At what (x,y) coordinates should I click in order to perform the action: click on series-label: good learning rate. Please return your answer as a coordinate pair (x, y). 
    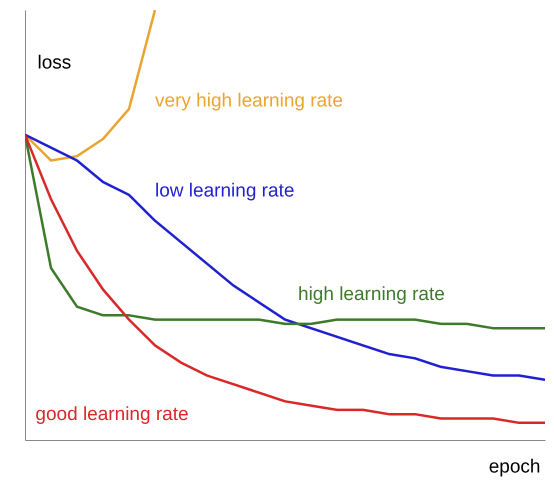
    Looking at the image, I should click on (112, 415).